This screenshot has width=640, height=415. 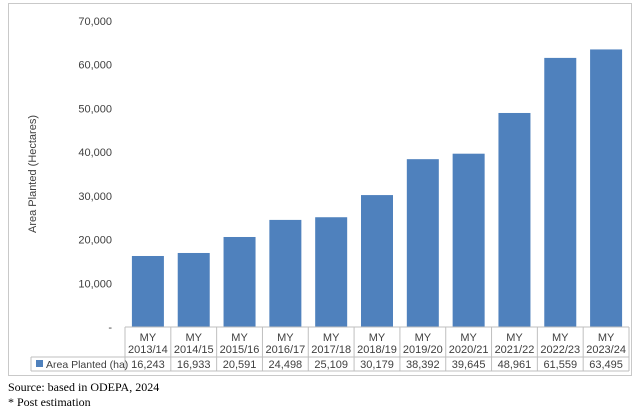 I want to click on y-tick-label: 70,000, so click(x=95, y=22).